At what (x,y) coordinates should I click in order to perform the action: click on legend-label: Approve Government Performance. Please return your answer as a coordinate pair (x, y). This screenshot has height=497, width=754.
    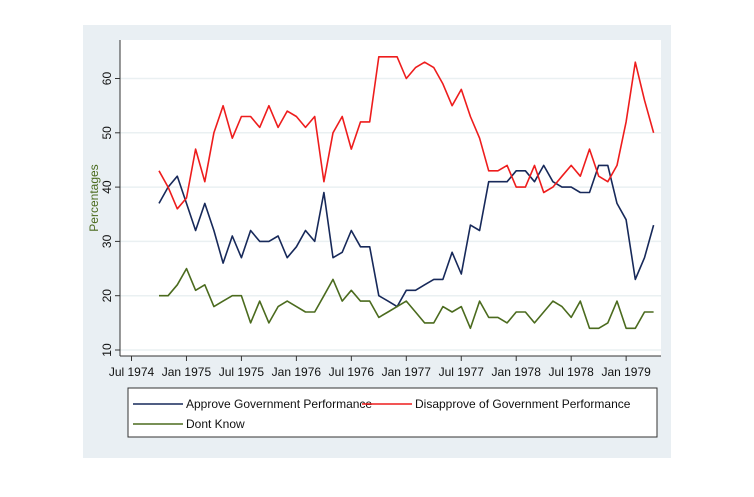
    Looking at the image, I should click on (279, 404).